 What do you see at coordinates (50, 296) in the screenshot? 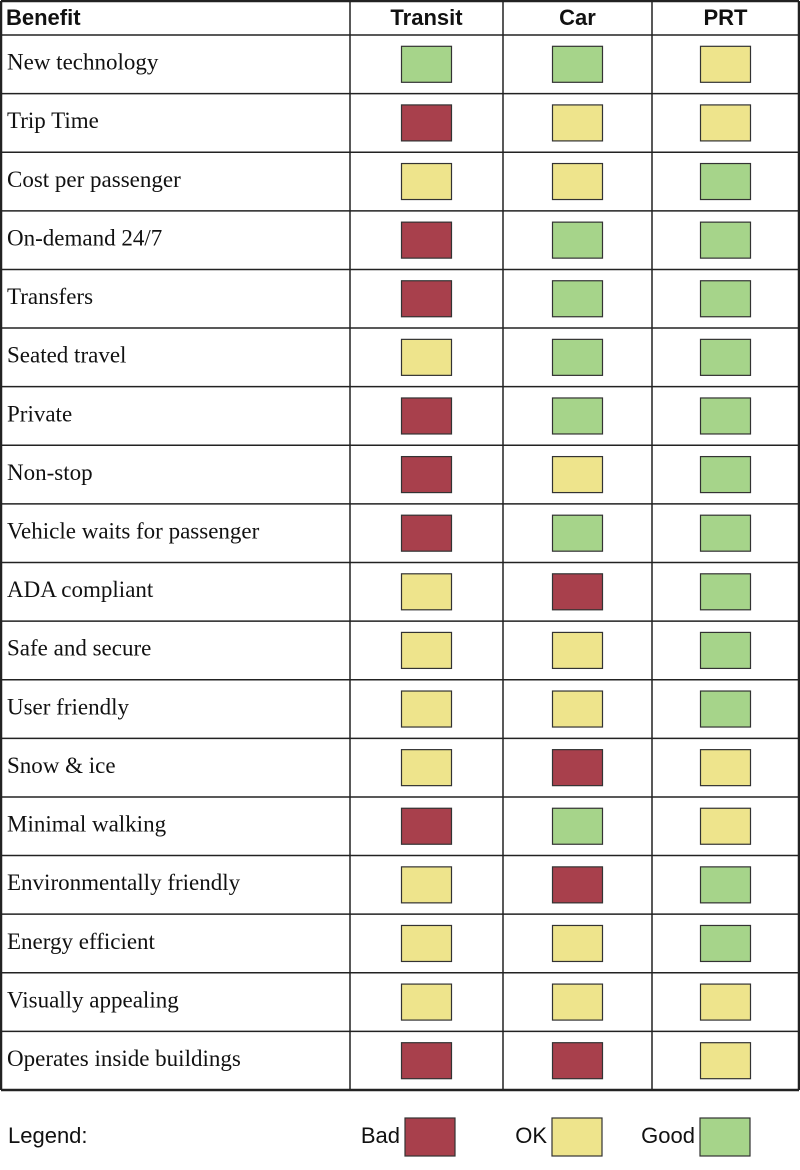
I see `benefit-label: Transfers` at bounding box center [50, 296].